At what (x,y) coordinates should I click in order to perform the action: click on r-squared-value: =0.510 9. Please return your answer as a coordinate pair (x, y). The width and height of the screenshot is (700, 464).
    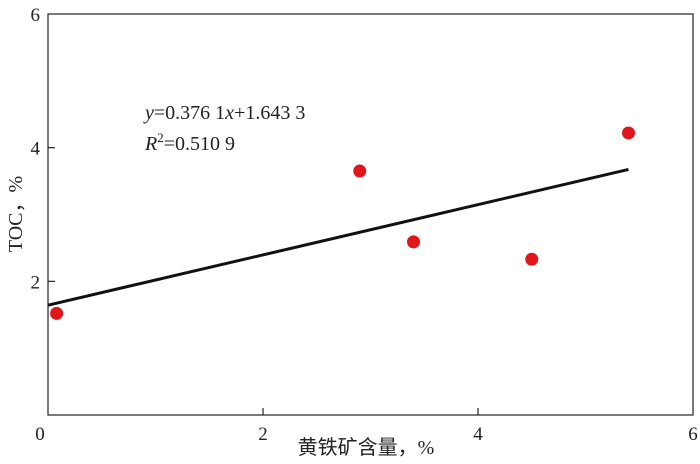
    Looking at the image, I should click on (199, 144).